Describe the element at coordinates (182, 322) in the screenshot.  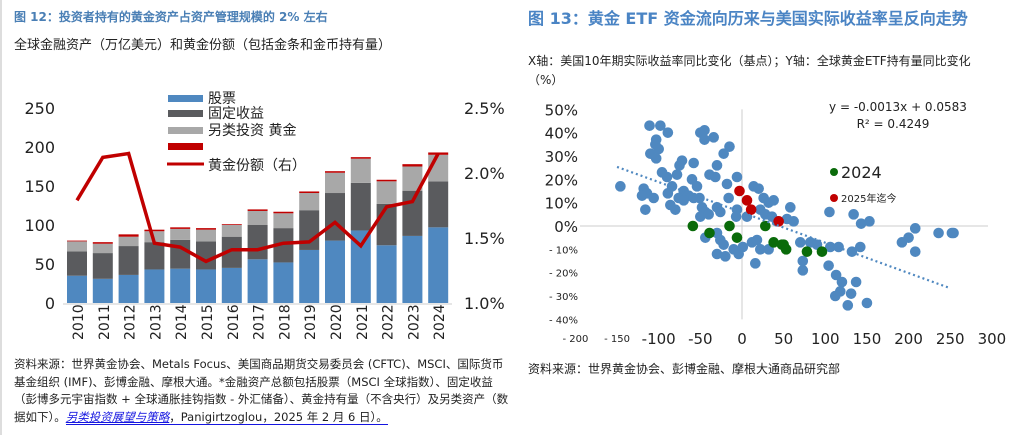
I see `x-tick-label: 2014` at that location.